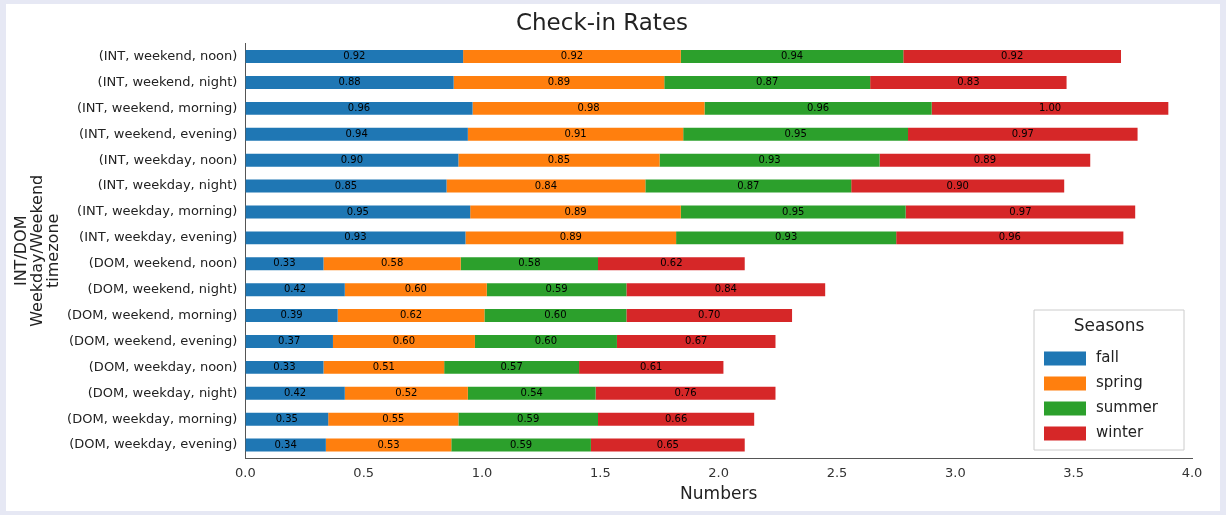 This screenshot has height=515, width=1226. I want to click on data-label: 0.96, so click(818, 107).